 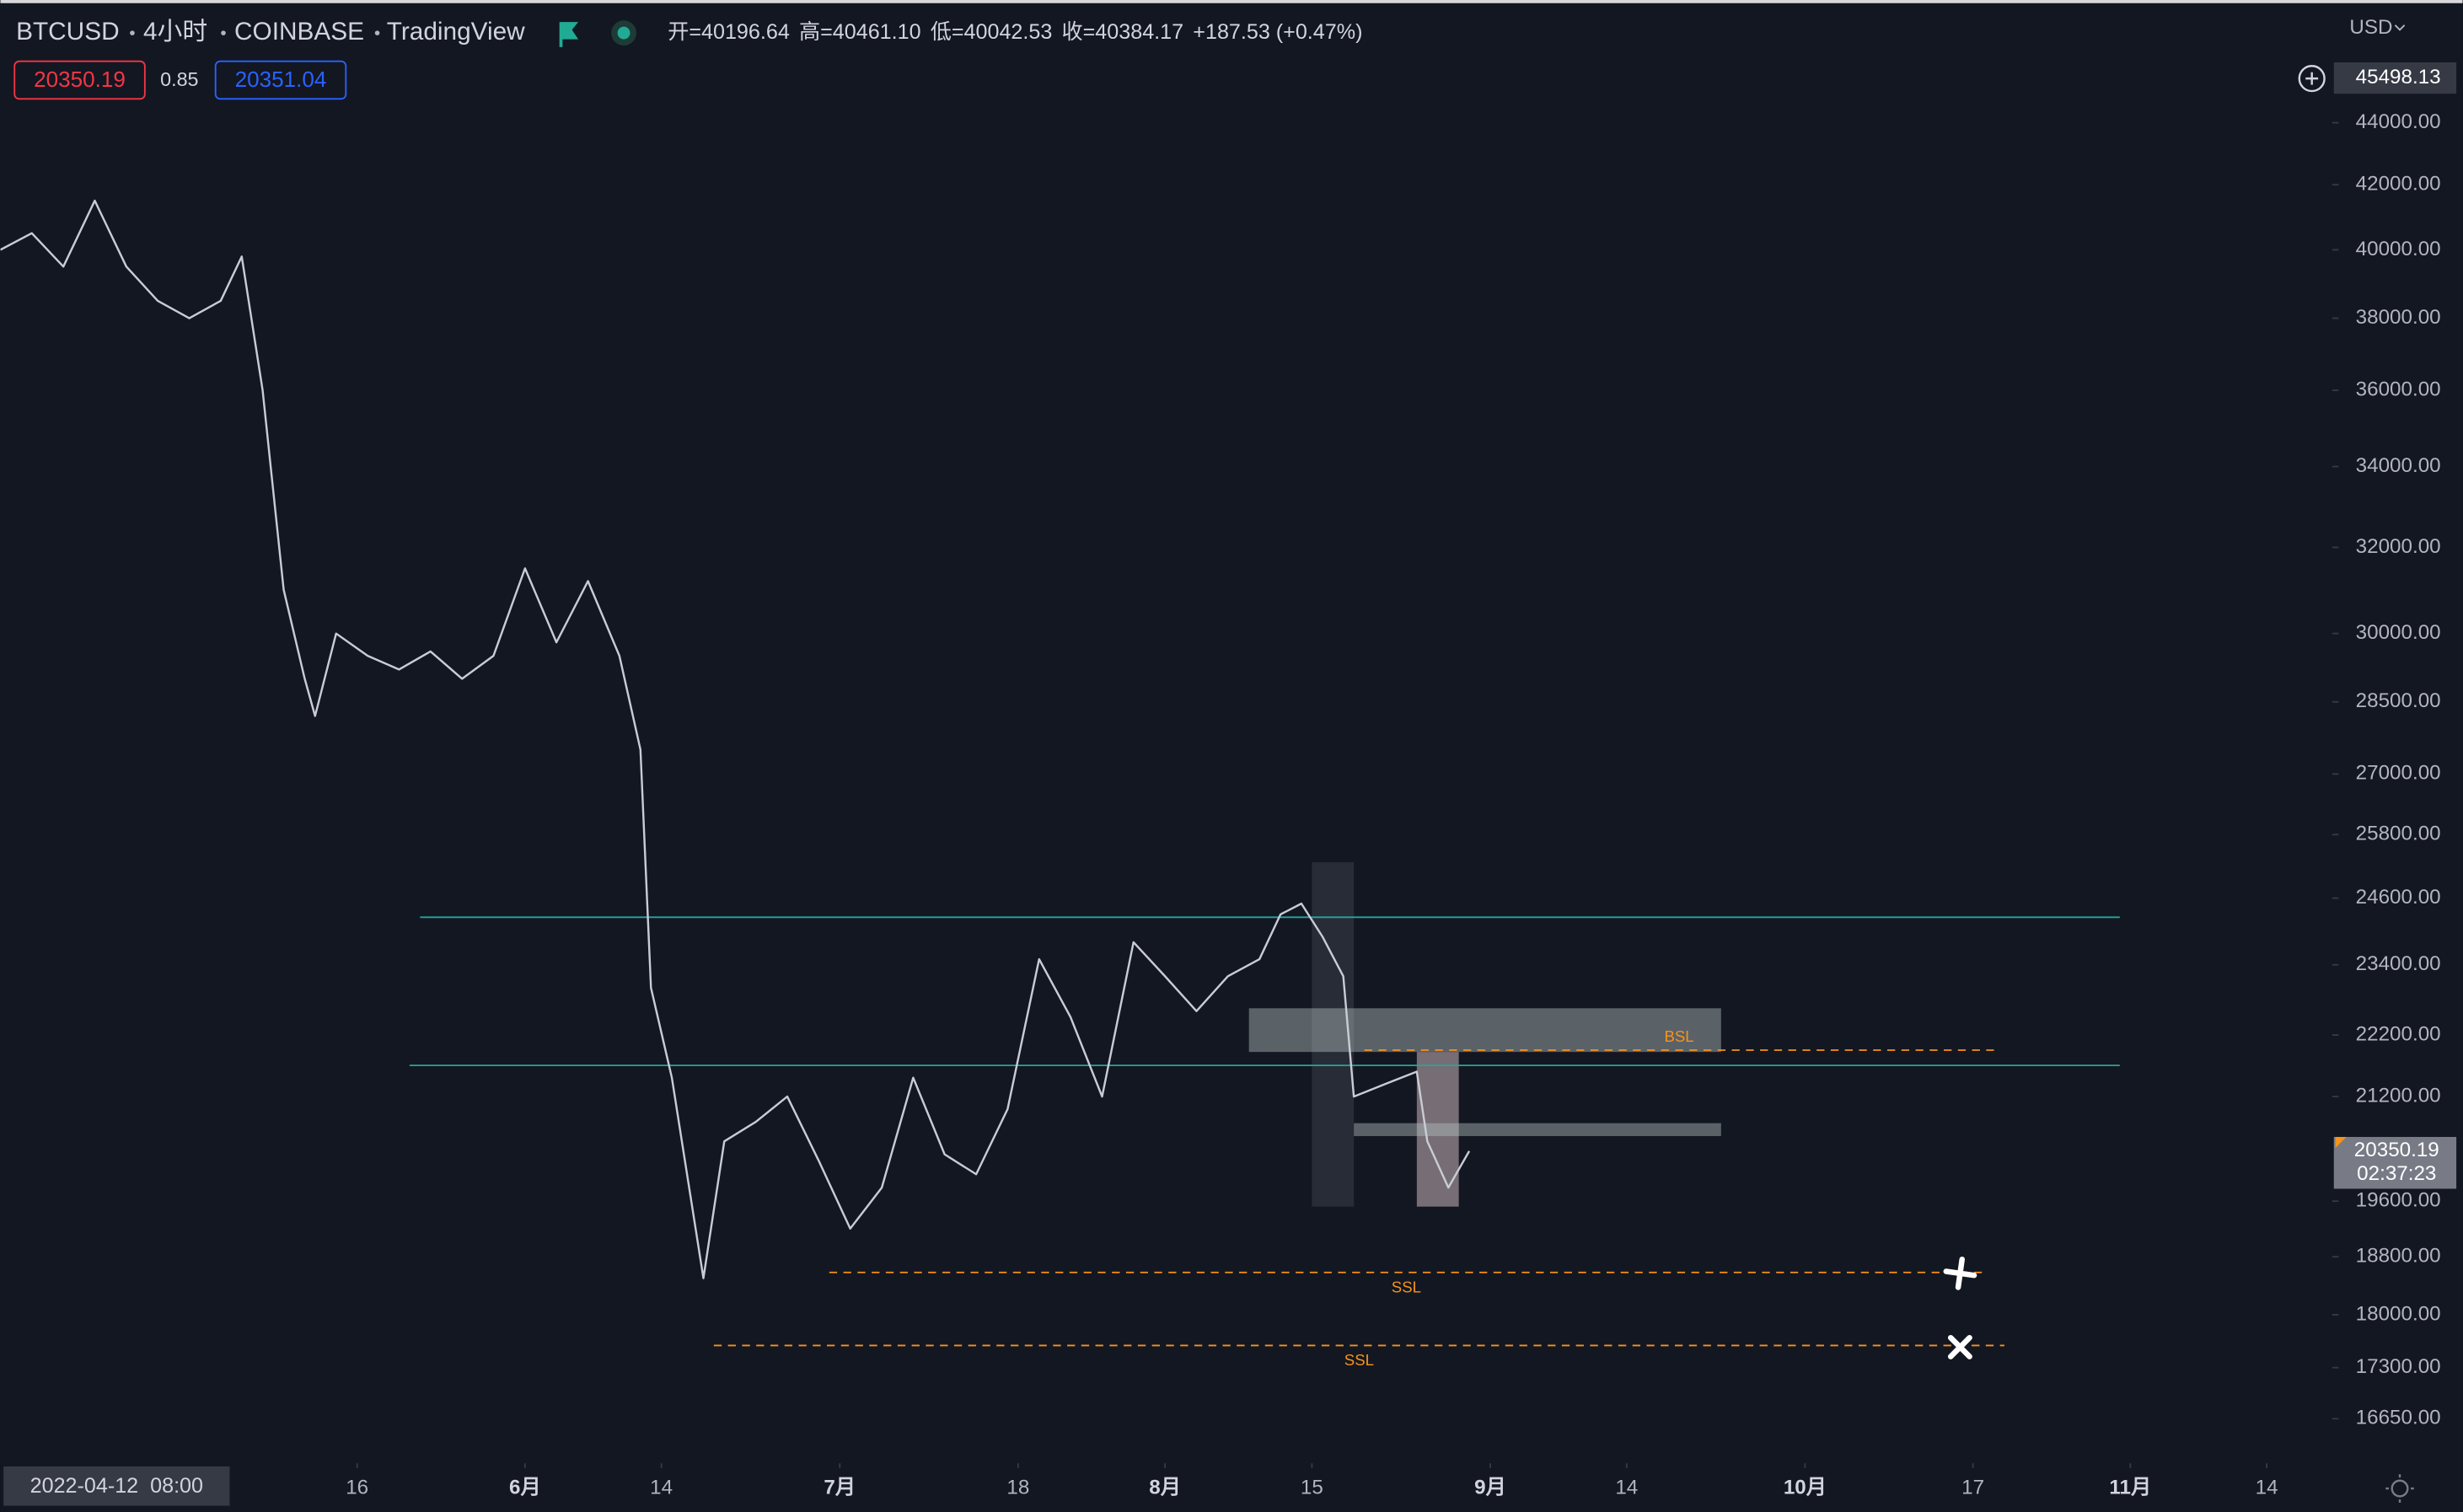 I want to click on y-tick-label: 18800.00, so click(x=2398, y=1256).